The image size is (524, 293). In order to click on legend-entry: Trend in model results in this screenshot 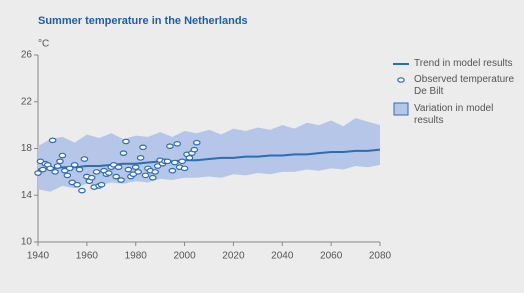, I will do `click(463, 63)`.